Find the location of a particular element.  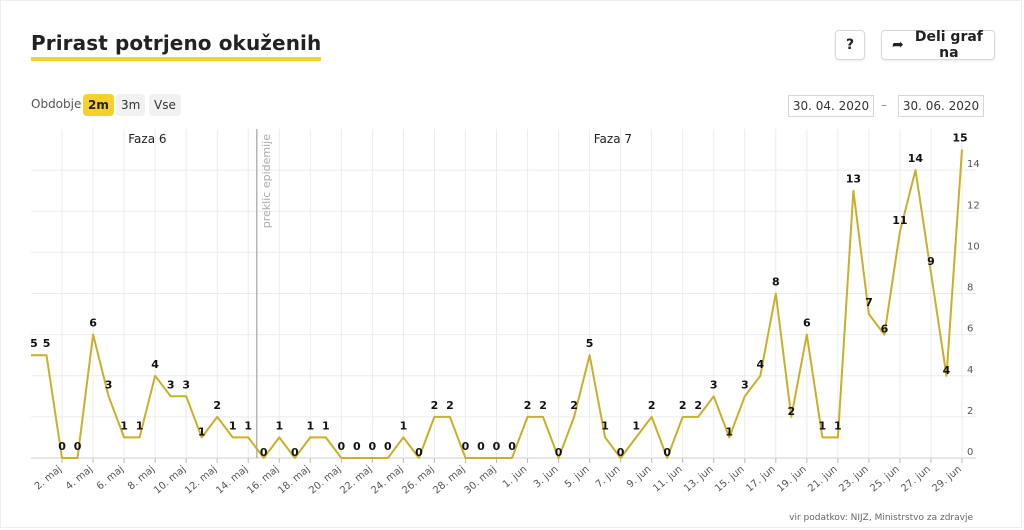

period-3m-button: 3m is located at coordinates (131, 105).